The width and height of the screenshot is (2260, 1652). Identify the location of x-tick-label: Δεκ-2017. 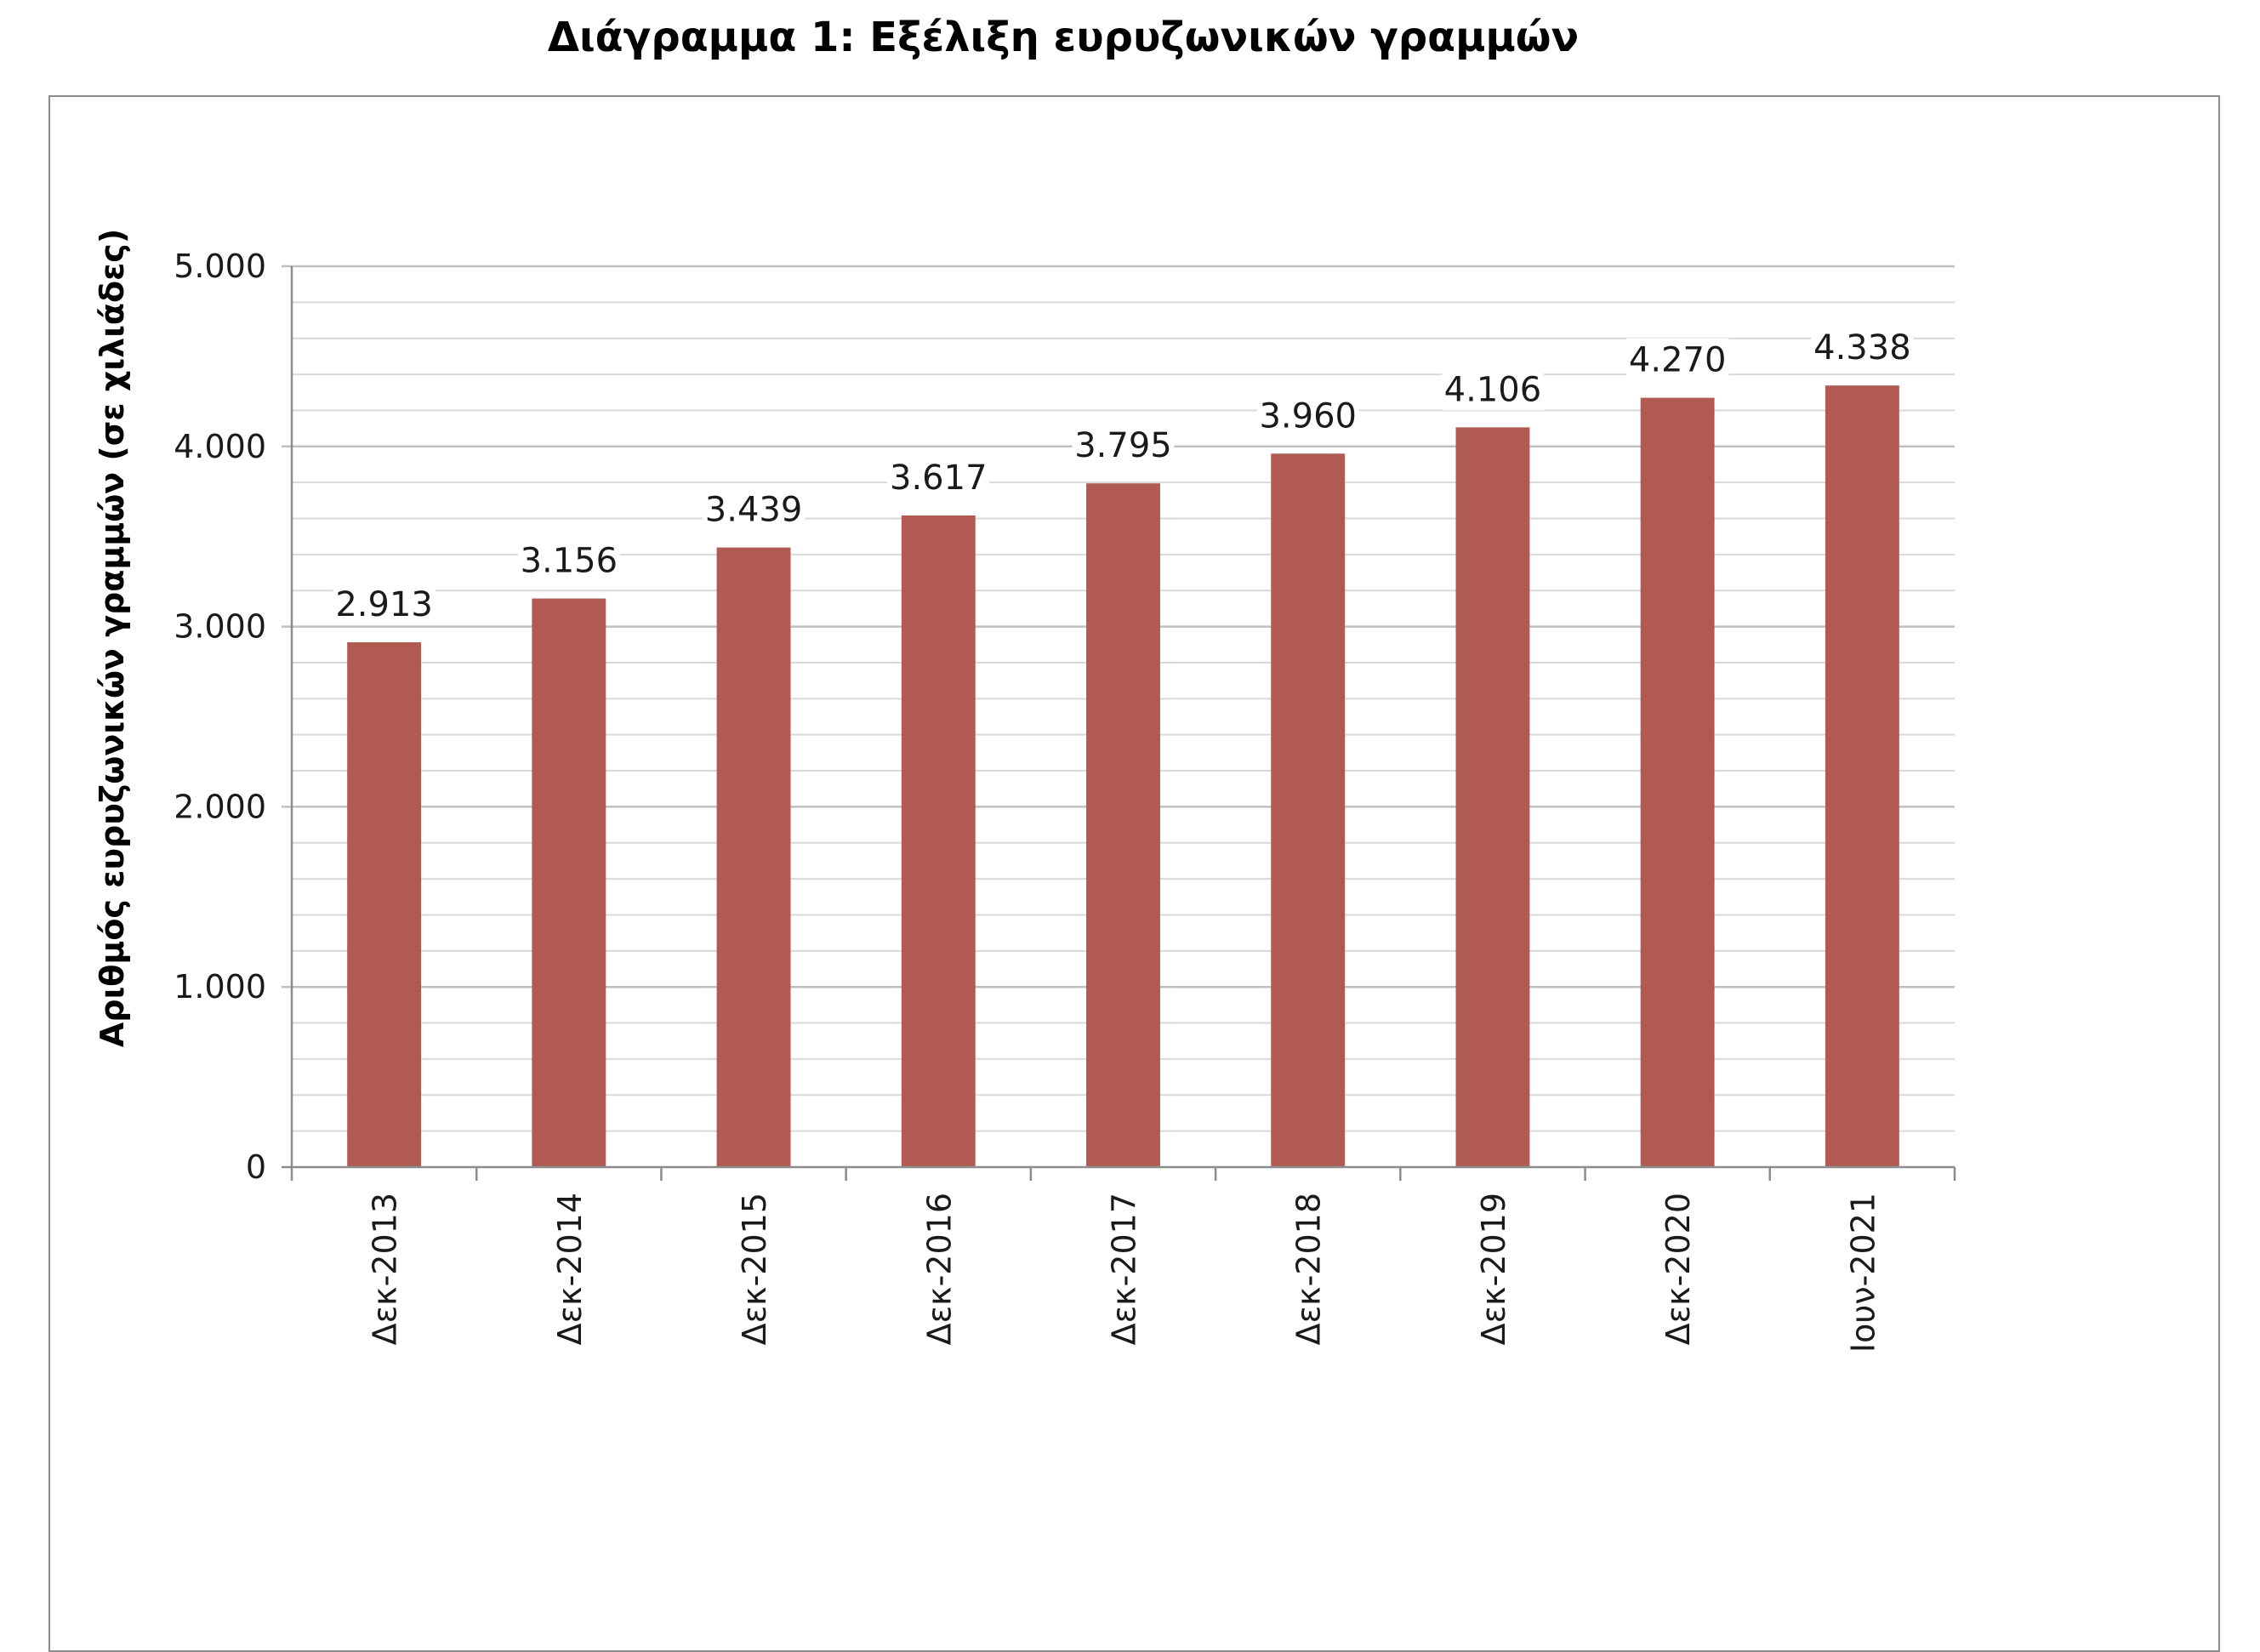
(1124, 1269).